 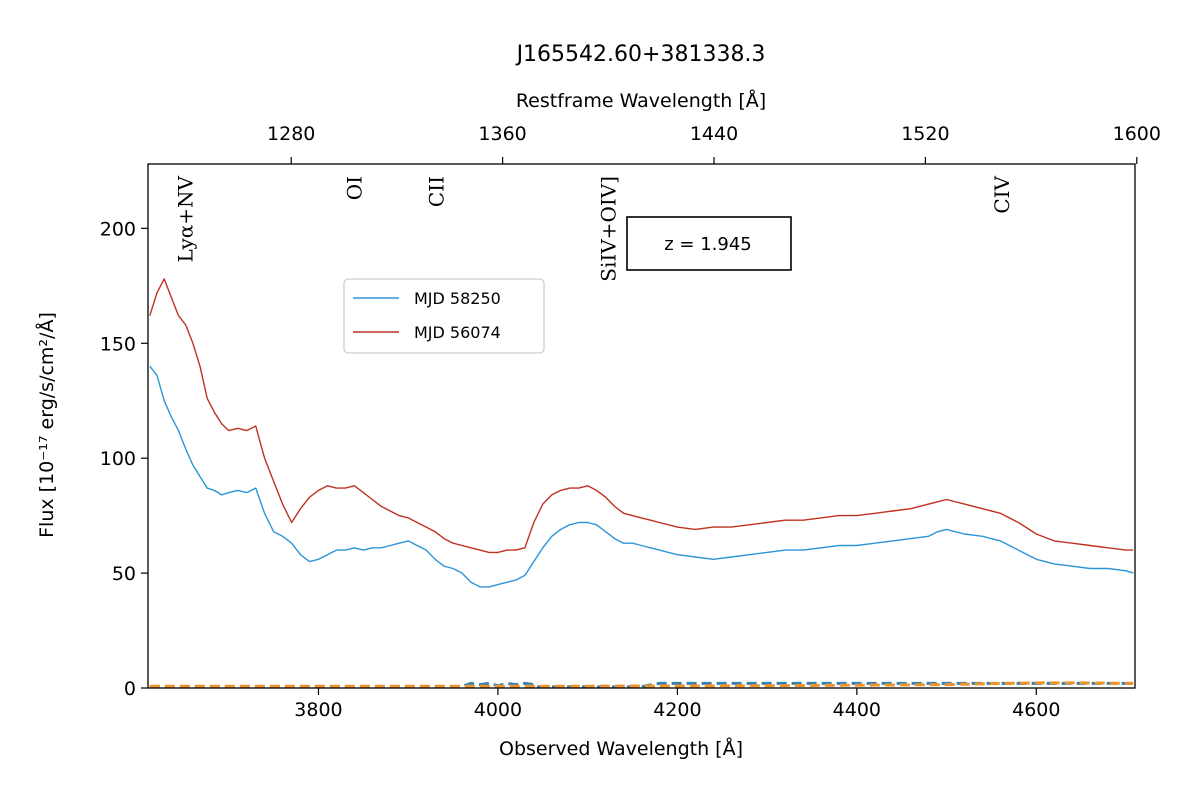 I want to click on legend-label: MJD 58250, so click(x=457, y=298).